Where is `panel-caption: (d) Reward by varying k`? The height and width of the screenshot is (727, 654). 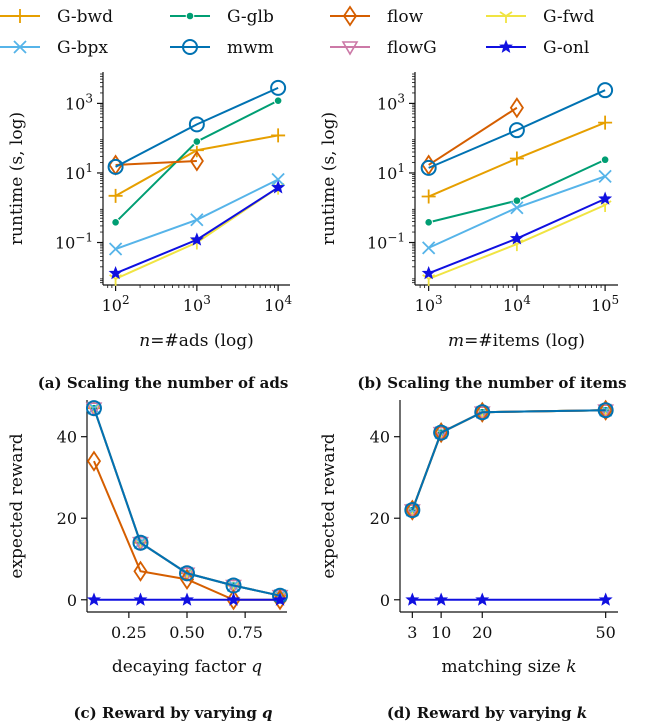 panel-caption: (d) Reward by varying k is located at coordinates (487, 713).